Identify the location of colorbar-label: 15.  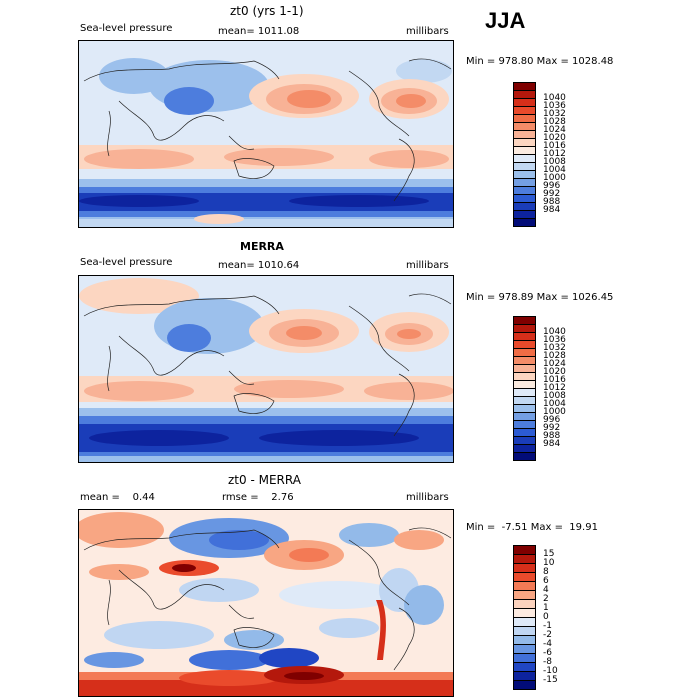
(549, 554).